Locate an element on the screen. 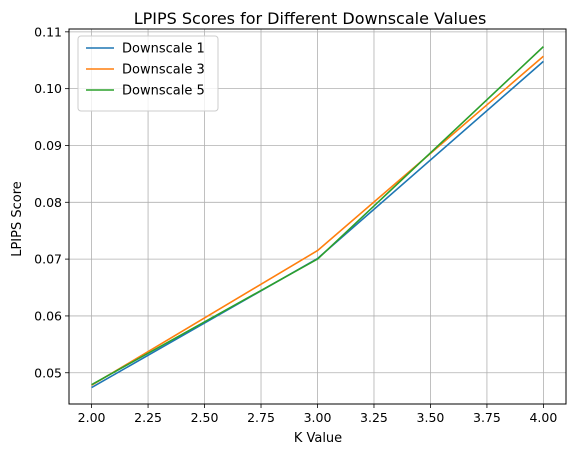  legend-label: Downscale 5 is located at coordinates (163, 91).